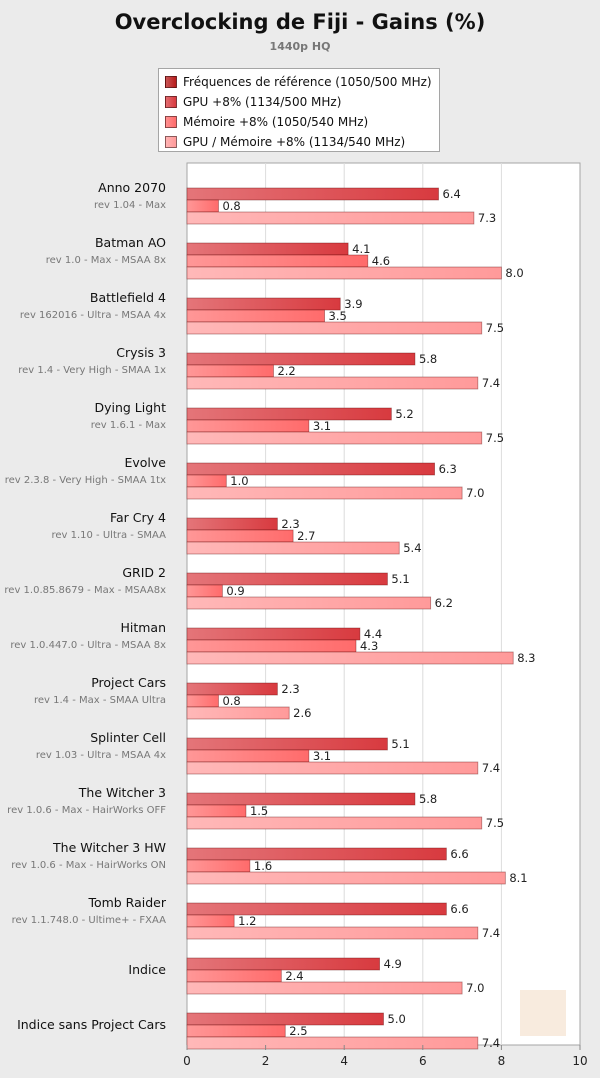  I want to click on x-tick-label: 8, so click(502, 1061).